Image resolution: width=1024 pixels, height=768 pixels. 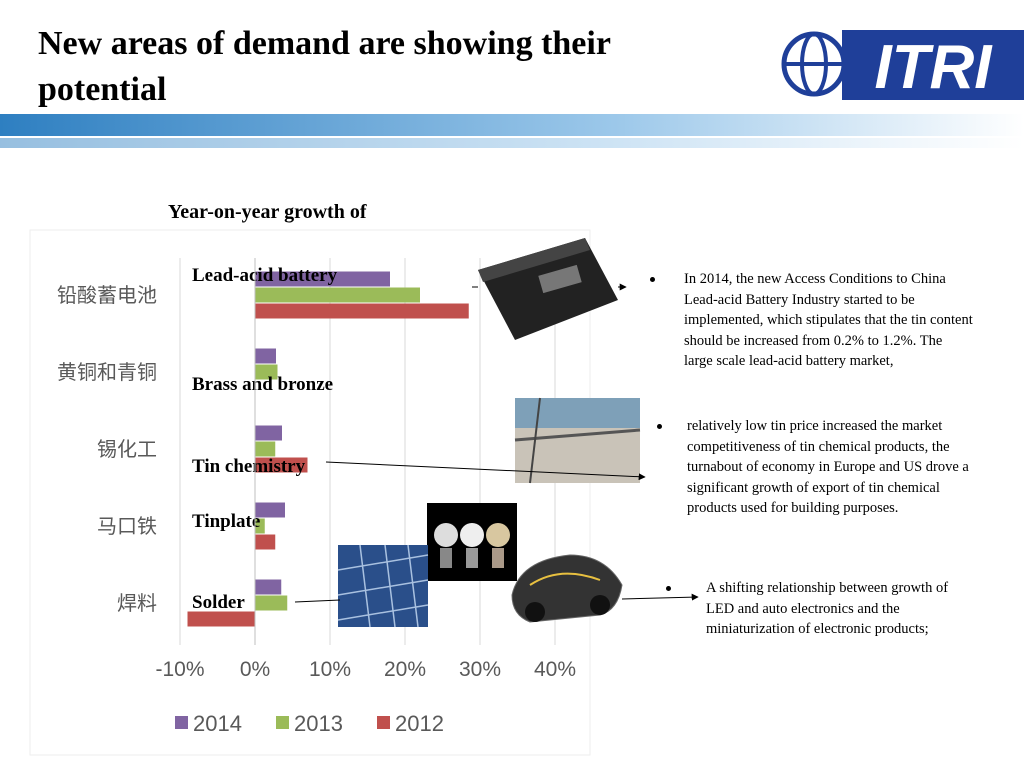 I want to click on category-annotation: Solder, so click(x=218, y=602).